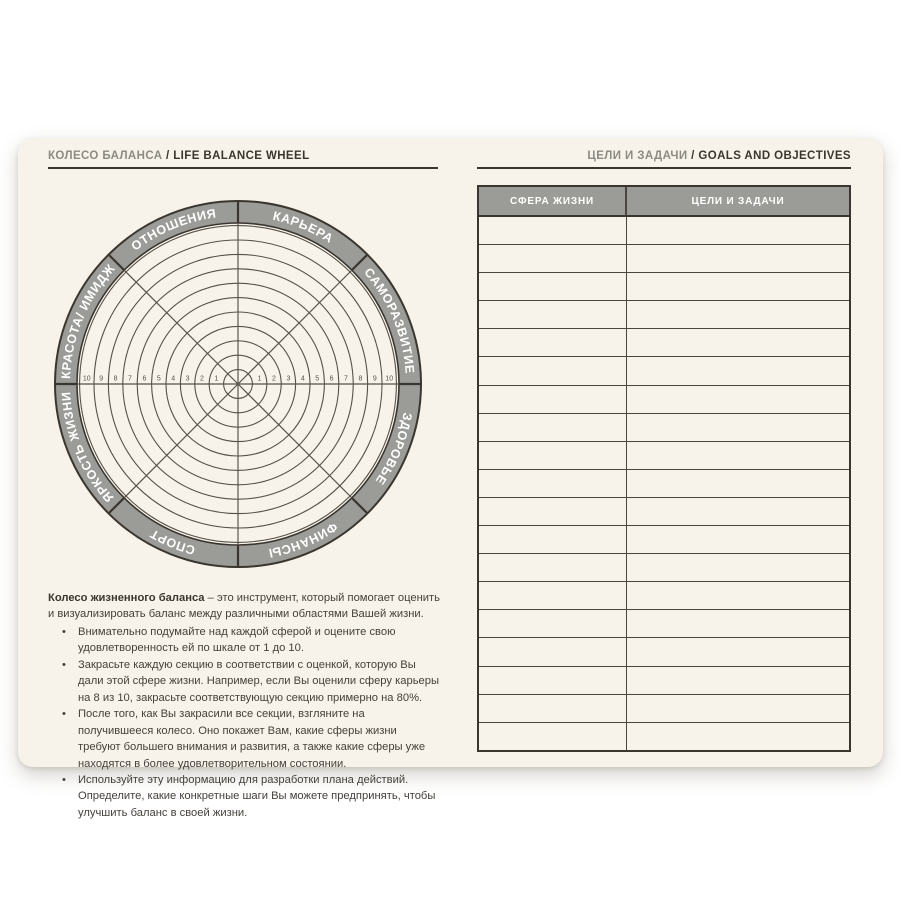 The height and width of the screenshot is (900, 900). What do you see at coordinates (126, 598) in the screenshot?
I see `description-intro-bold: Колесо жизненного баланса` at bounding box center [126, 598].